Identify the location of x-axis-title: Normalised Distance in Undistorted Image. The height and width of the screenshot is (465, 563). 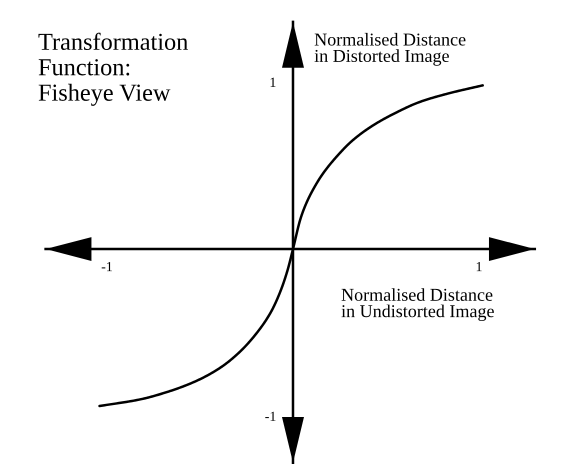
(417, 305).